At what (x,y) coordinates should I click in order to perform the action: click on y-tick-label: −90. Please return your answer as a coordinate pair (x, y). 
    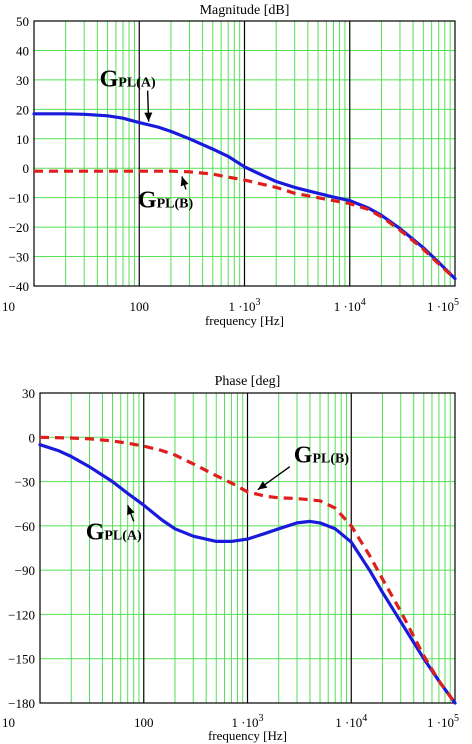
    Looking at the image, I should click on (25, 570).